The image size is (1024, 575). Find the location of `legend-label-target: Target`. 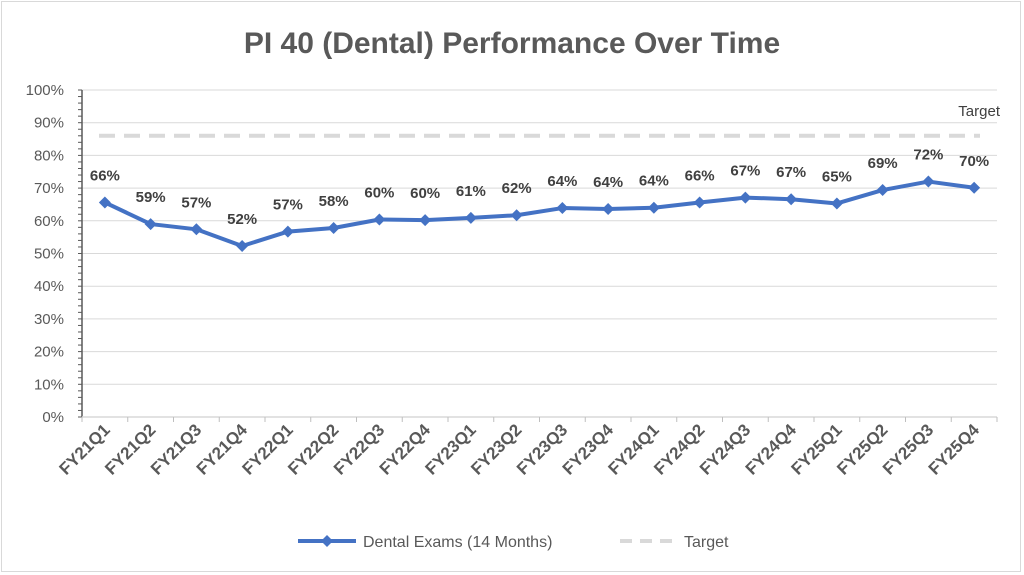

legend-label-target: Target is located at coordinates (706, 542).